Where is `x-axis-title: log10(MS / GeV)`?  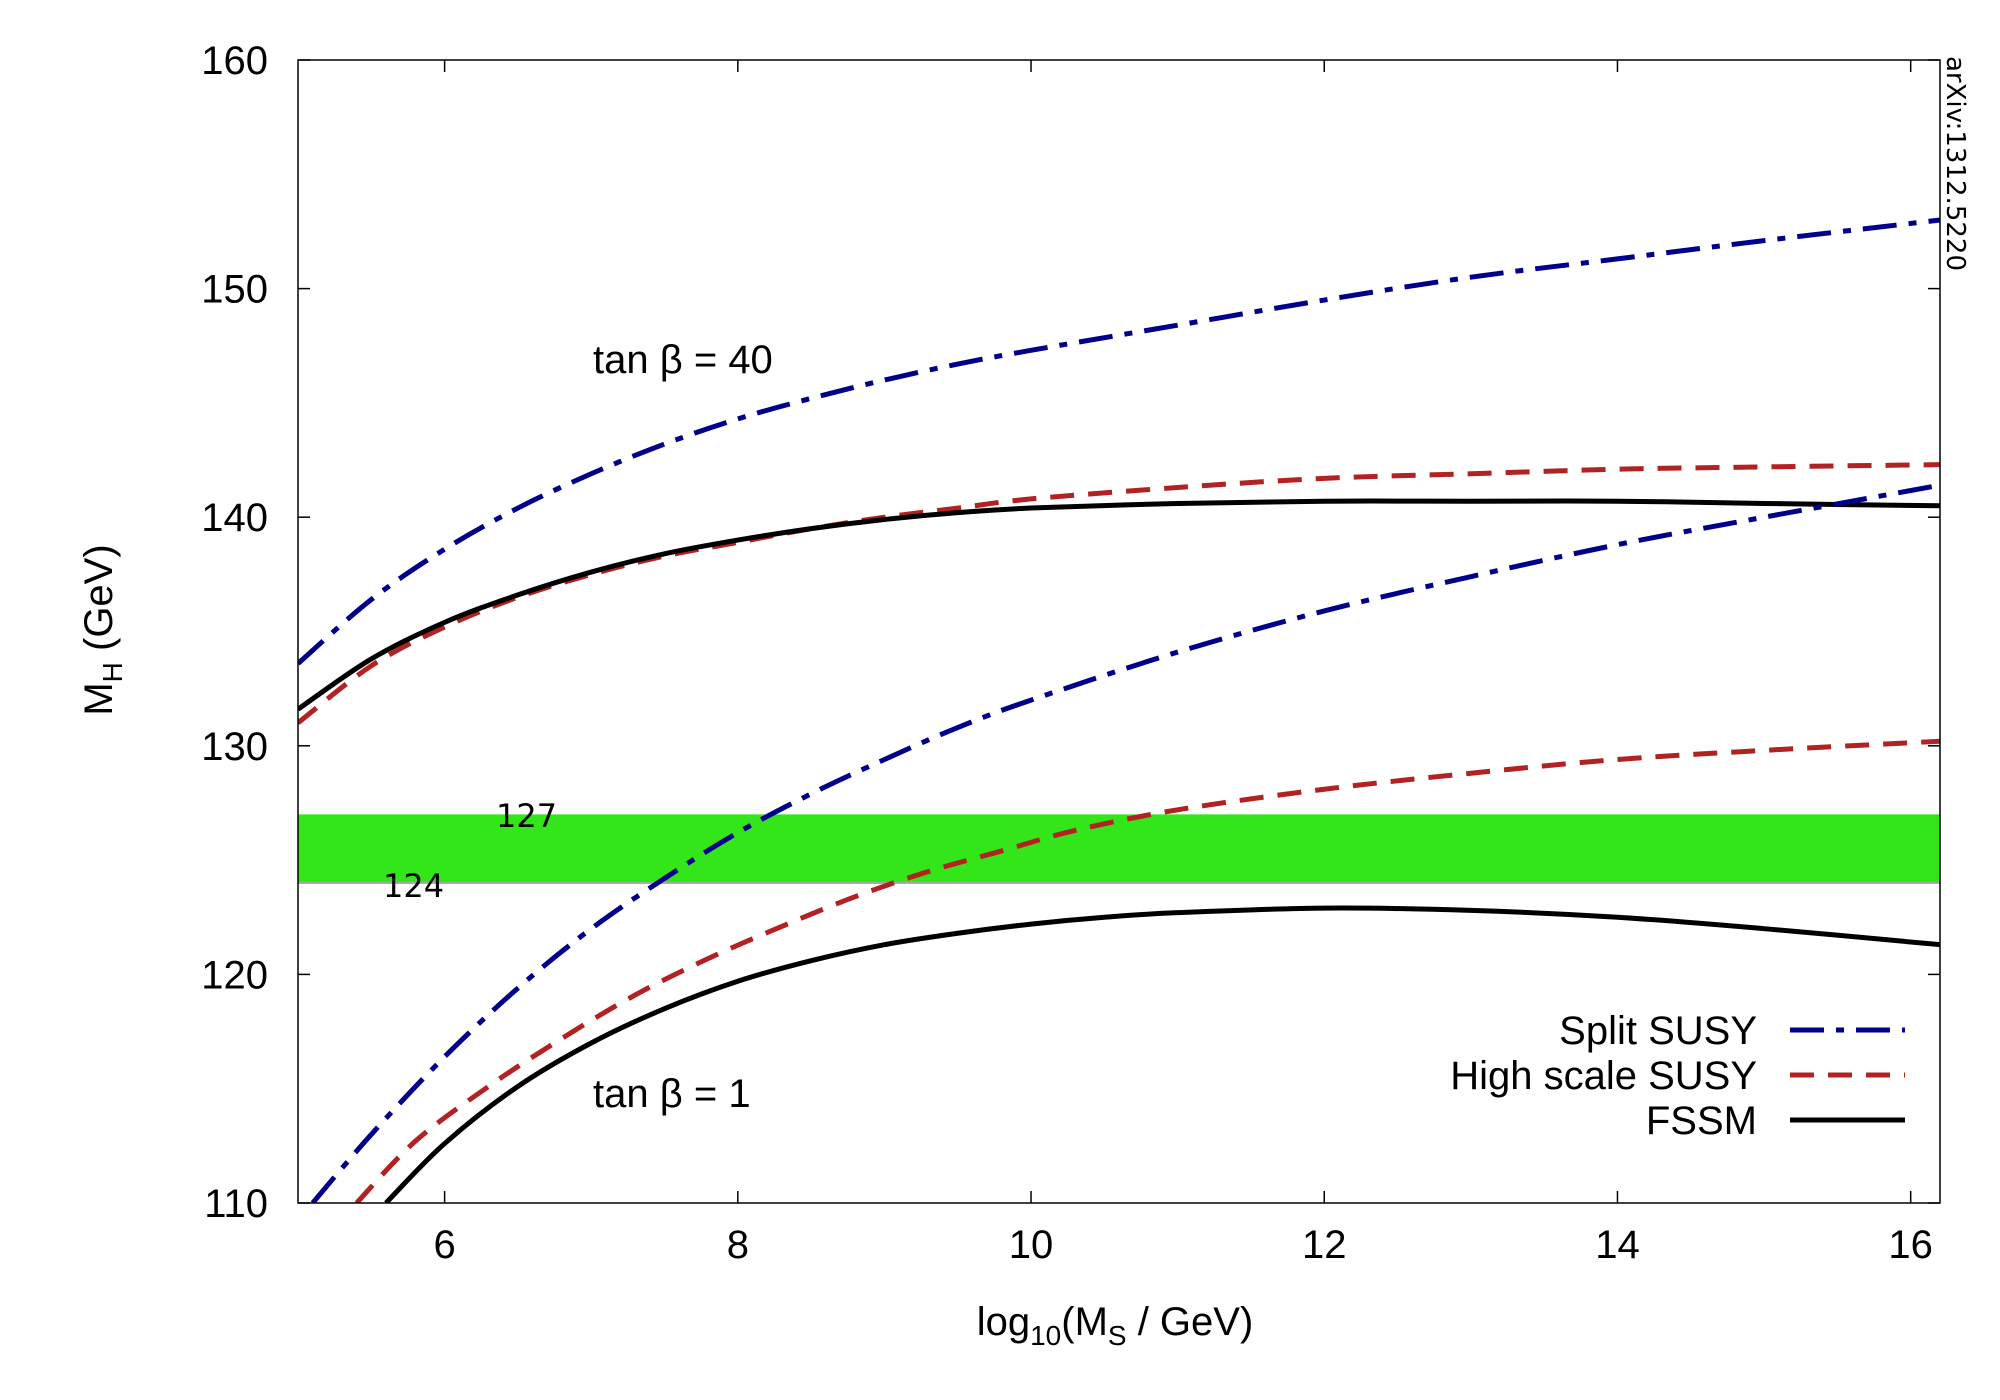
x-axis-title: log10(MS / GeV) is located at coordinates (1115, 1325).